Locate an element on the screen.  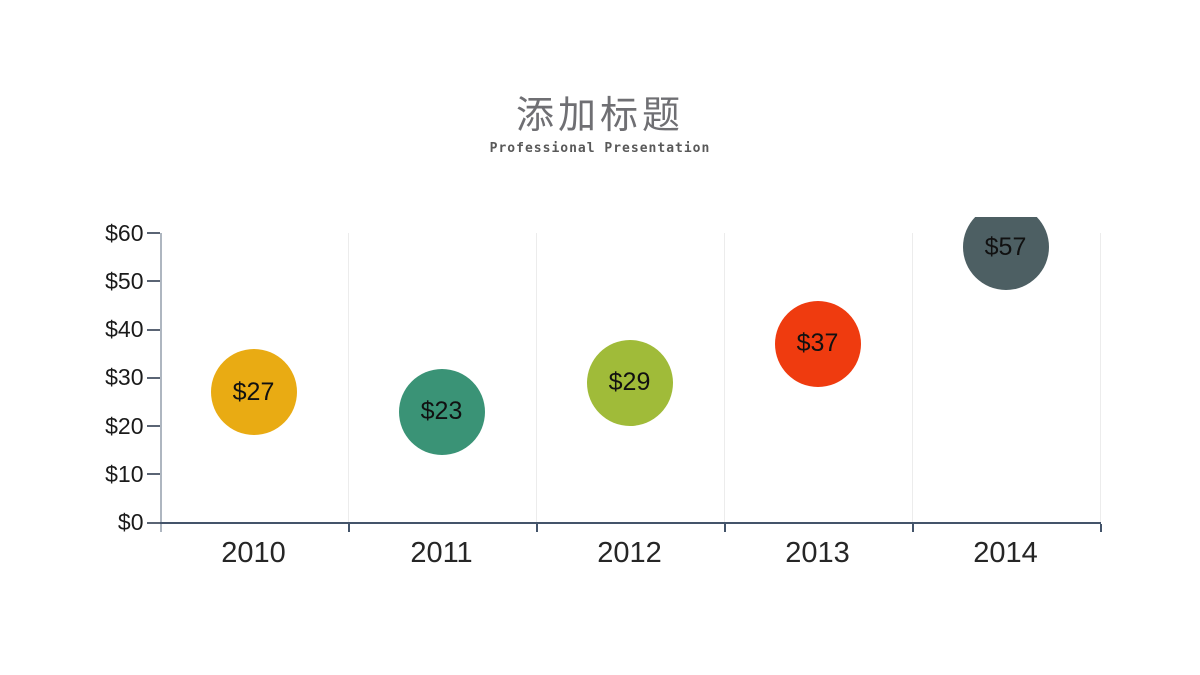
x-axis-line is located at coordinates (630, 522).